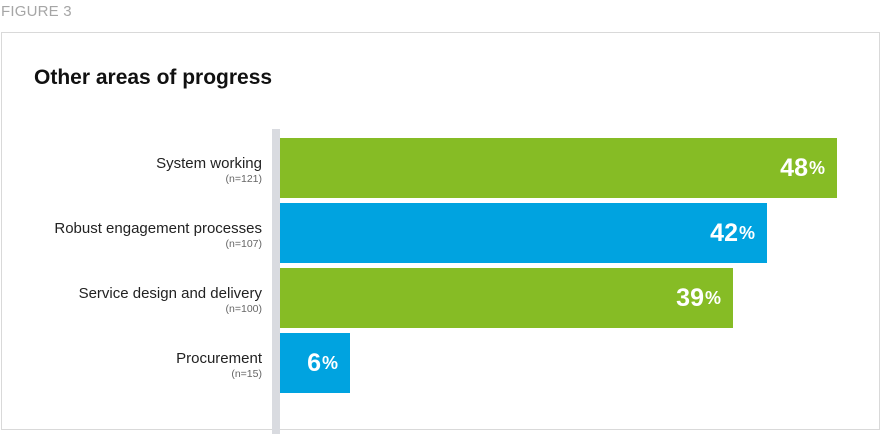 Image resolution: width=883 pixels, height=434 pixels. I want to click on category-name: System working, so click(209, 163).